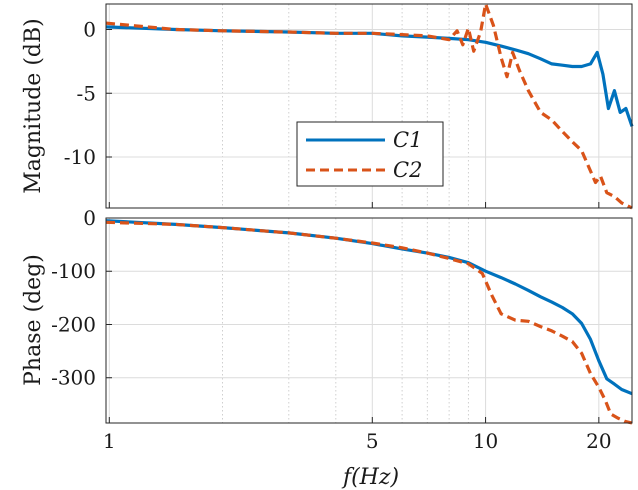  I want to click on y-tick-label: -300, so click(73, 378).